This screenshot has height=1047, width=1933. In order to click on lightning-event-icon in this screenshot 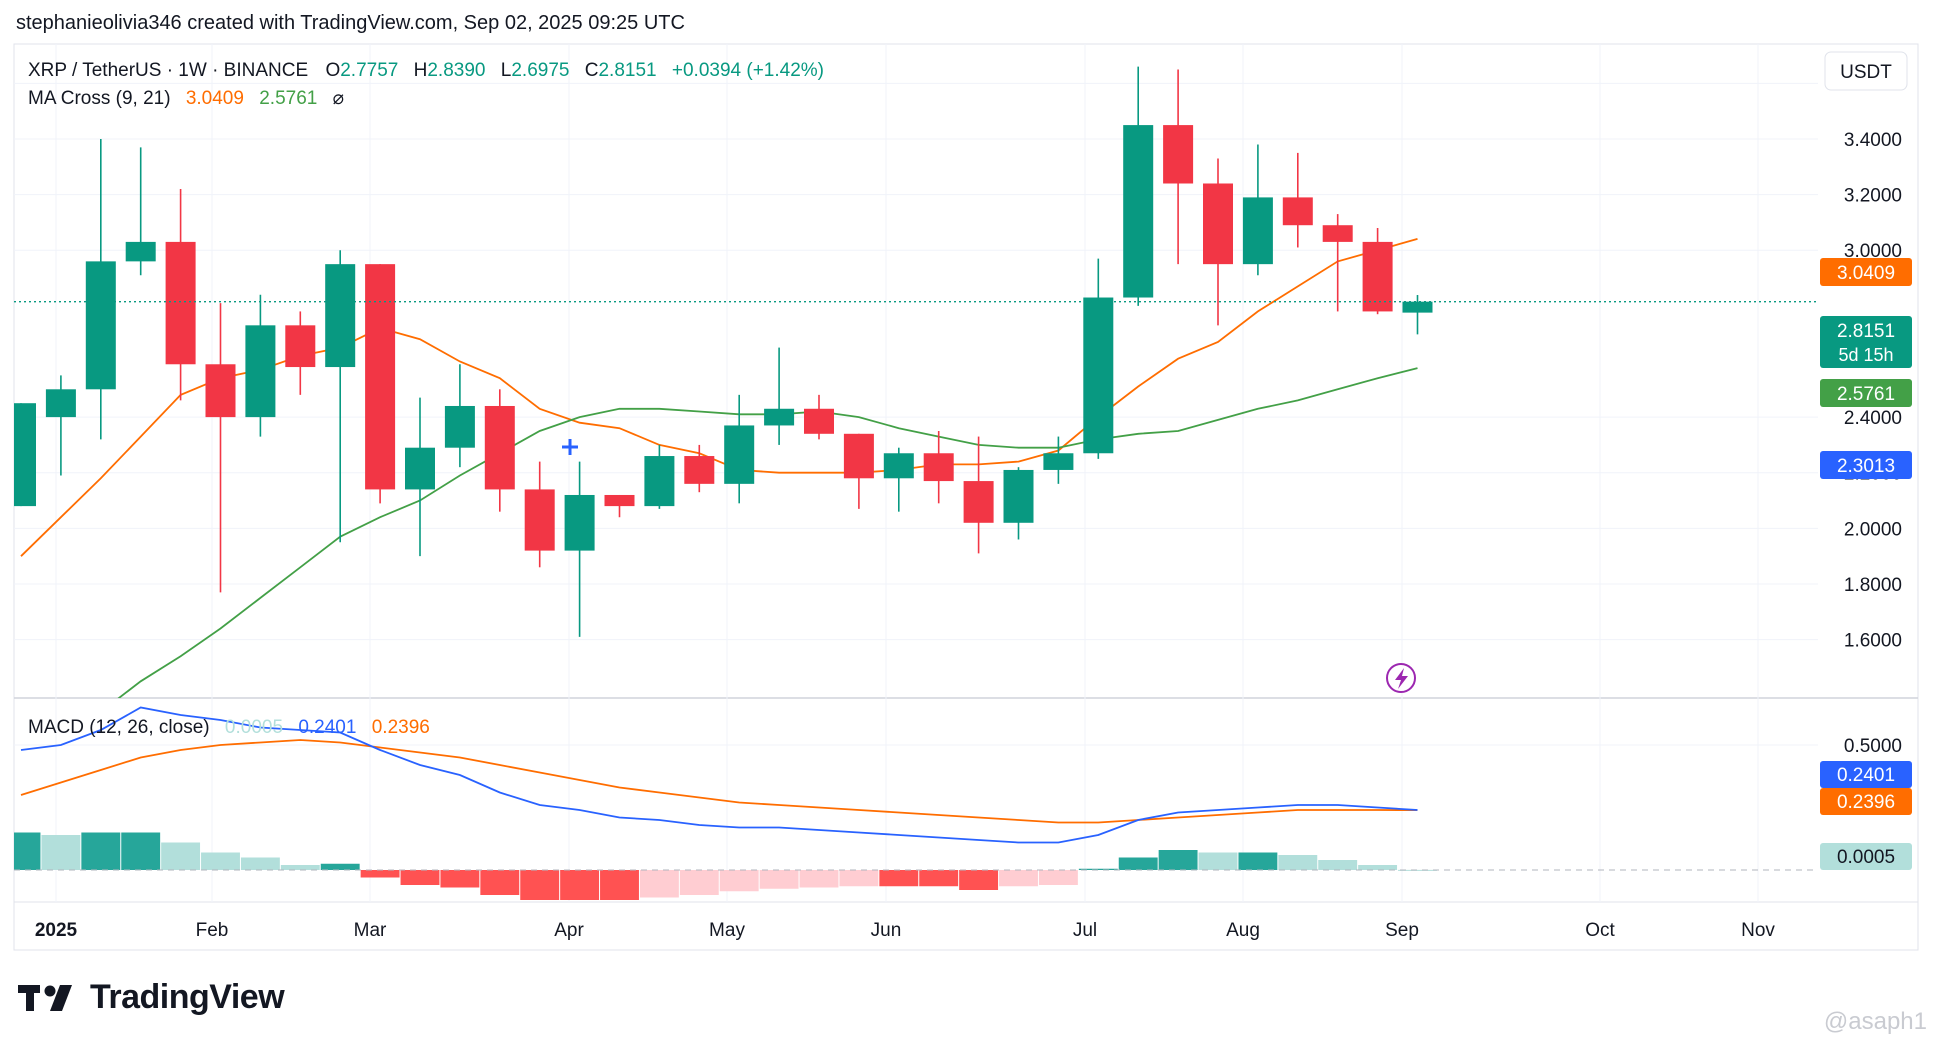, I will do `click(1401, 678)`.